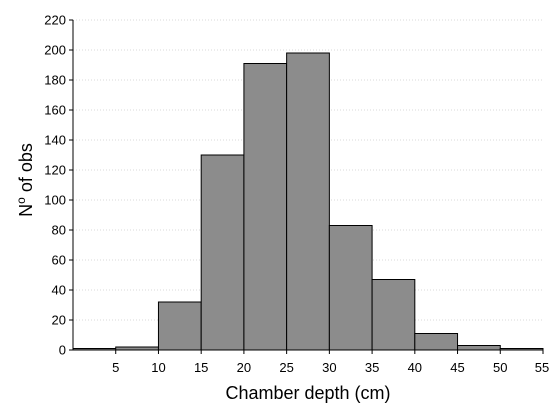 This screenshot has width=556, height=406. Describe the element at coordinates (59, 320) in the screenshot. I see `y-tick-label: 20` at that location.